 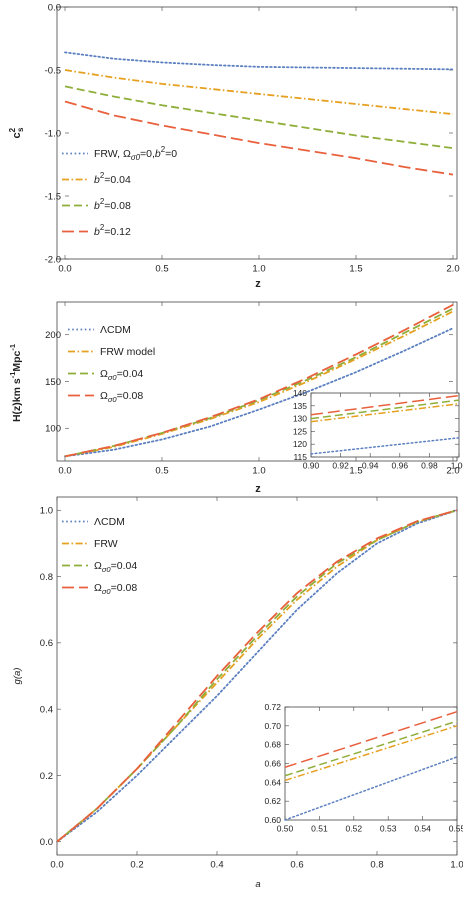 I want to click on y-tick-label: 0.66, so click(x=272, y=763).